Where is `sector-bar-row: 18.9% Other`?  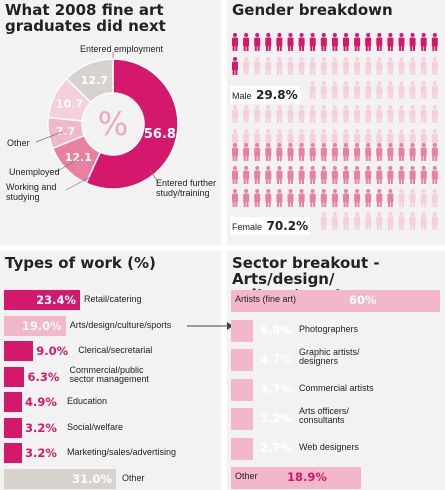
sector-bar-row: 18.9% Other is located at coordinates (336, 478).